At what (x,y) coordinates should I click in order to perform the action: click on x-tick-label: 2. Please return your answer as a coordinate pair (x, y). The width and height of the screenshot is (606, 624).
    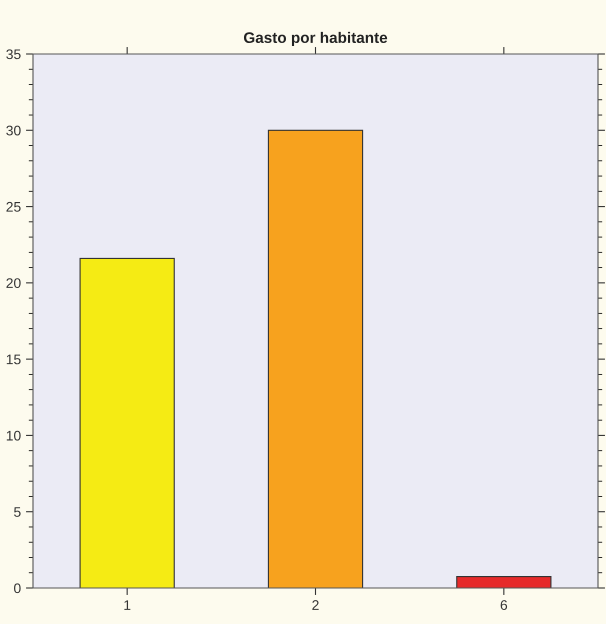
    Looking at the image, I should click on (315, 605).